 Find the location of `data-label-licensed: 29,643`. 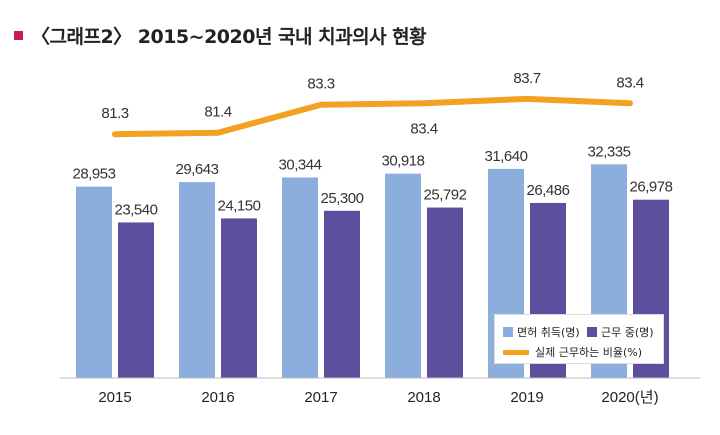

data-label-licensed: 29,643 is located at coordinates (197, 169).